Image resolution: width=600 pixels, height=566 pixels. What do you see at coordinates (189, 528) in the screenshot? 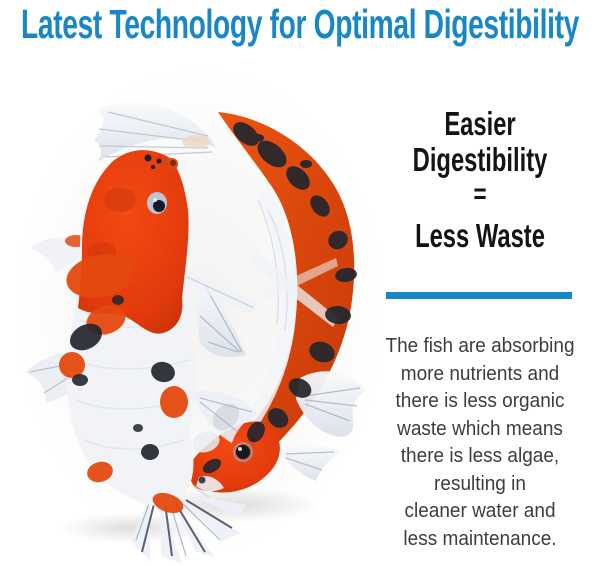
I see `koi-left-tail` at bounding box center [189, 528].